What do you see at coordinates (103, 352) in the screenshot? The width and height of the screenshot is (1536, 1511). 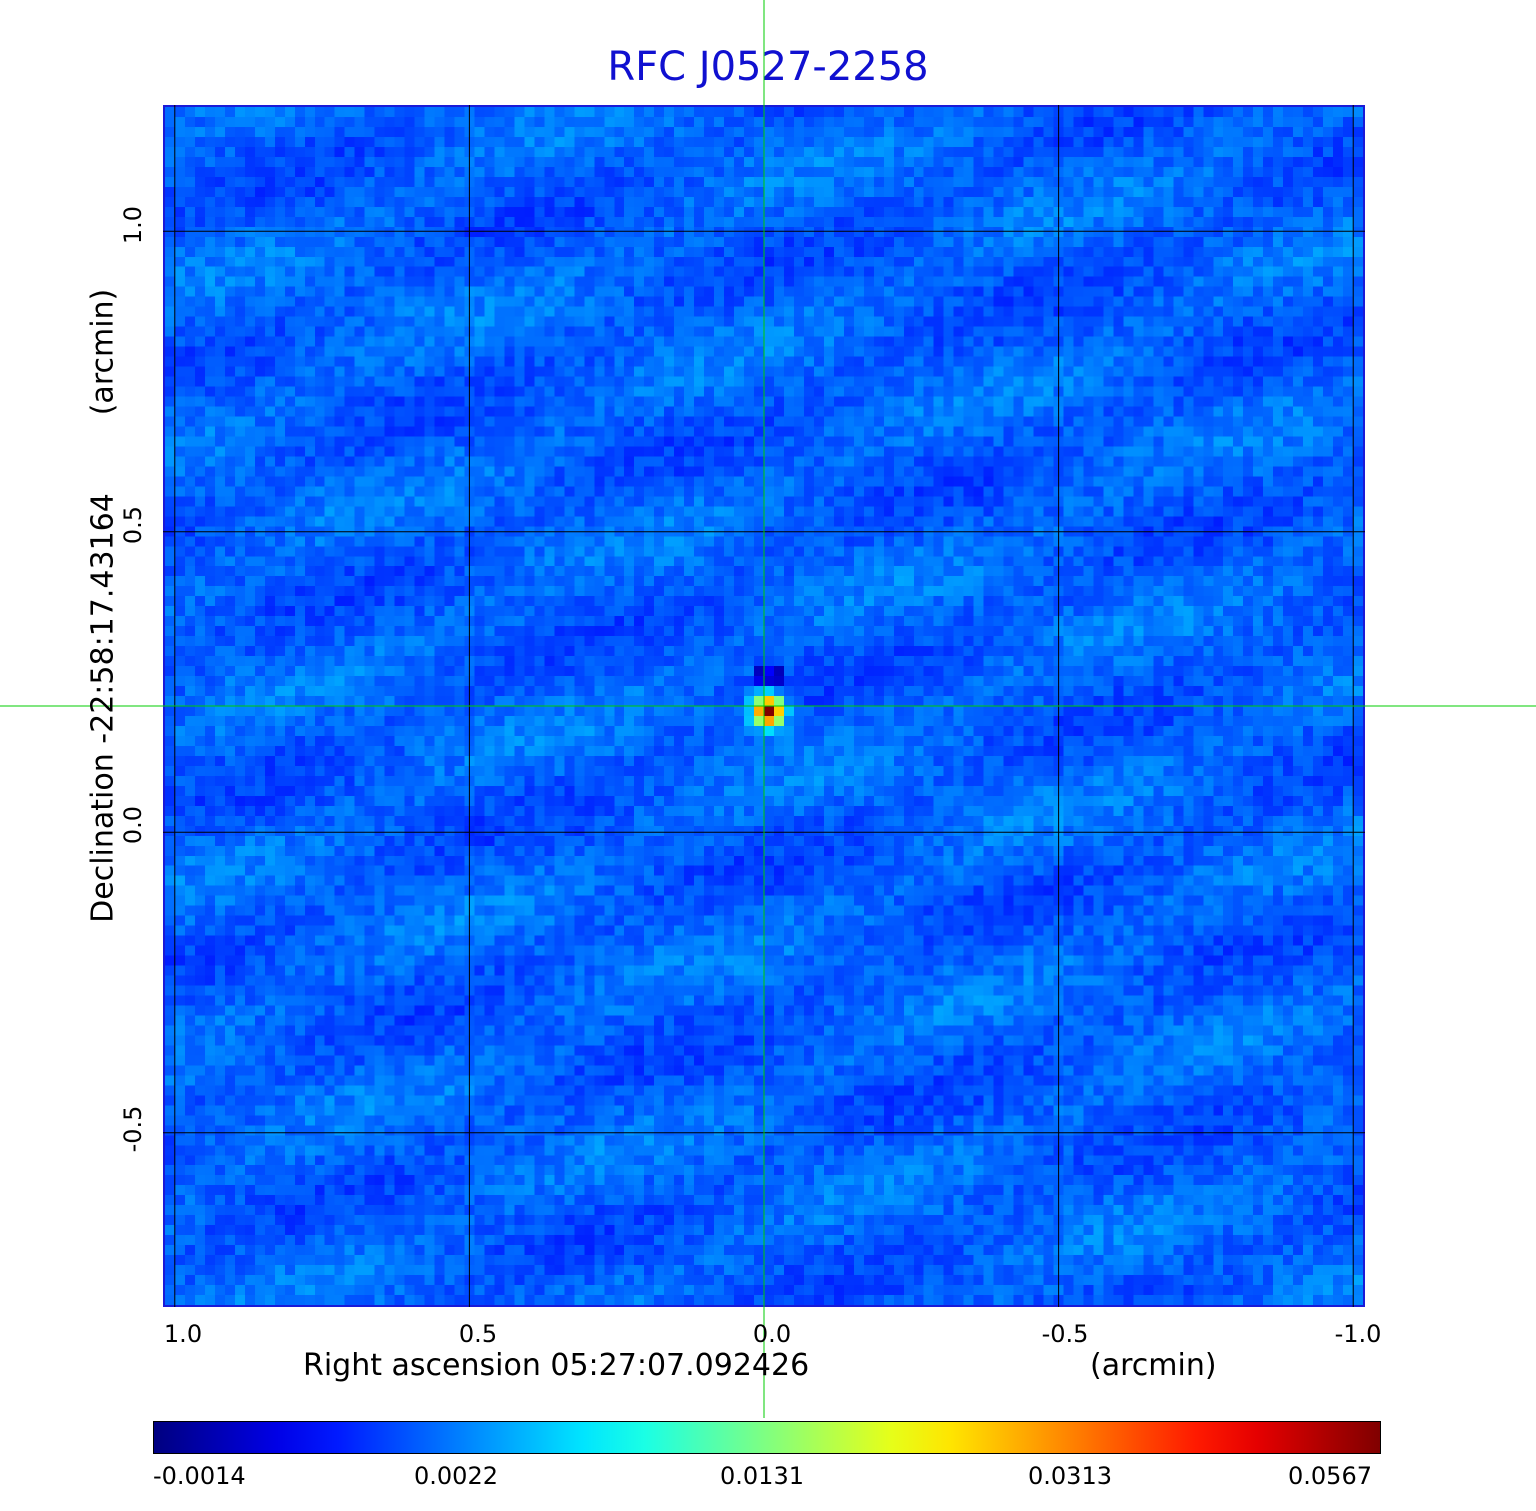 I see `y-axis-unit: (arcmin)` at bounding box center [103, 352].